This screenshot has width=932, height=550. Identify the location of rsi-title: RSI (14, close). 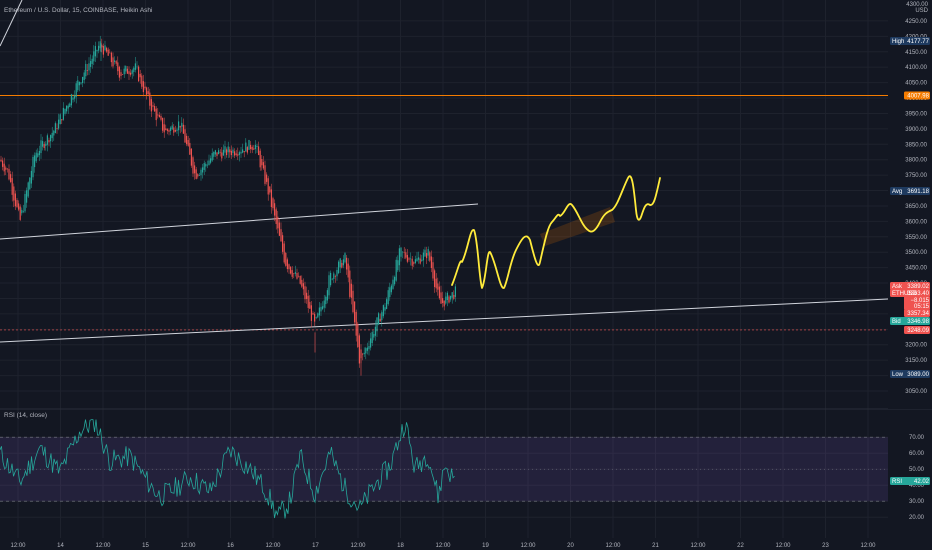
(25, 415).